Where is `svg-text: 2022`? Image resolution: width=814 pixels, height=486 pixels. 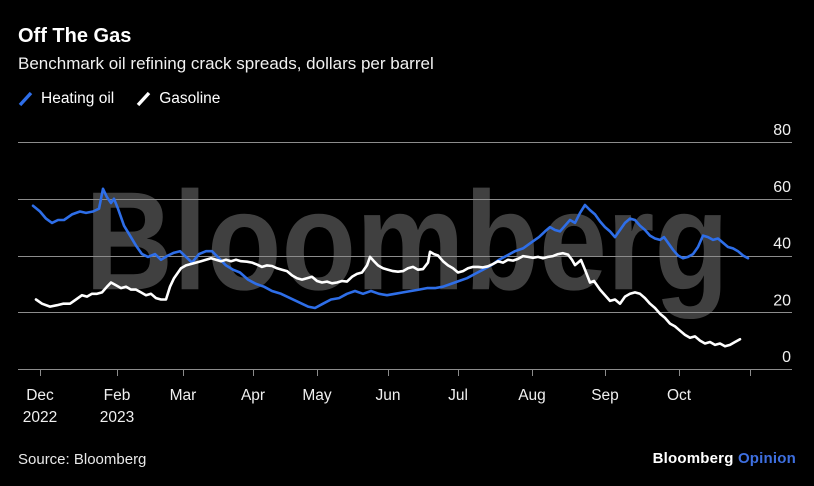
svg-text: 2022 is located at coordinates (40, 417).